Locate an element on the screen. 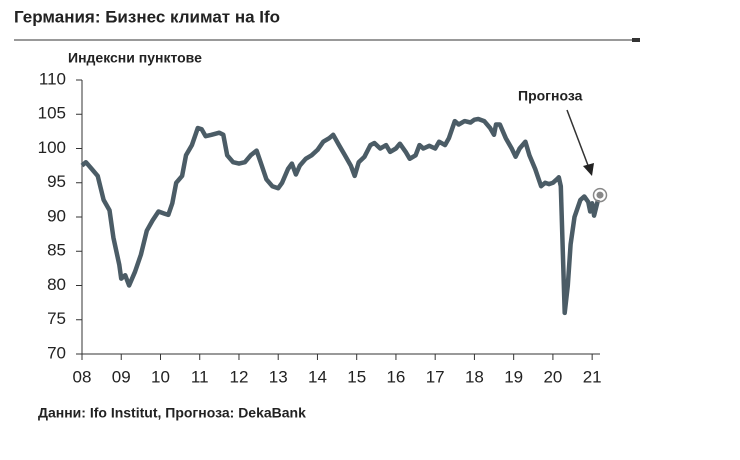 Image resolution: width=740 pixels, height=460 pixels. y-axis-label: Индексни пунктове is located at coordinates (135, 58).